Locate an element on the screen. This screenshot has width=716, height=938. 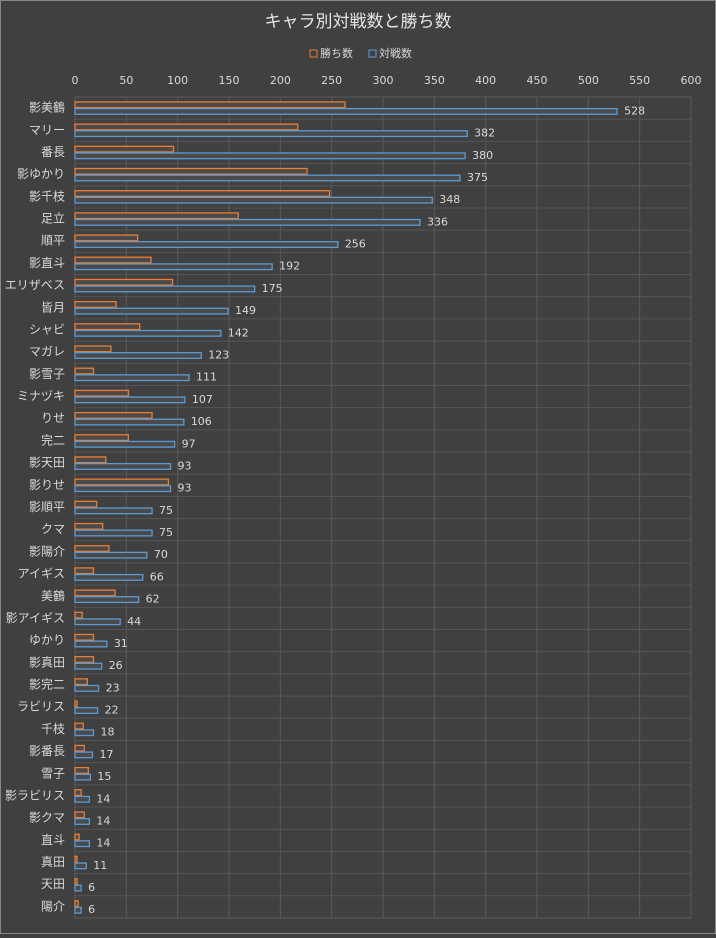
y-tick-label: 天田 is located at coordinates (53, 884).